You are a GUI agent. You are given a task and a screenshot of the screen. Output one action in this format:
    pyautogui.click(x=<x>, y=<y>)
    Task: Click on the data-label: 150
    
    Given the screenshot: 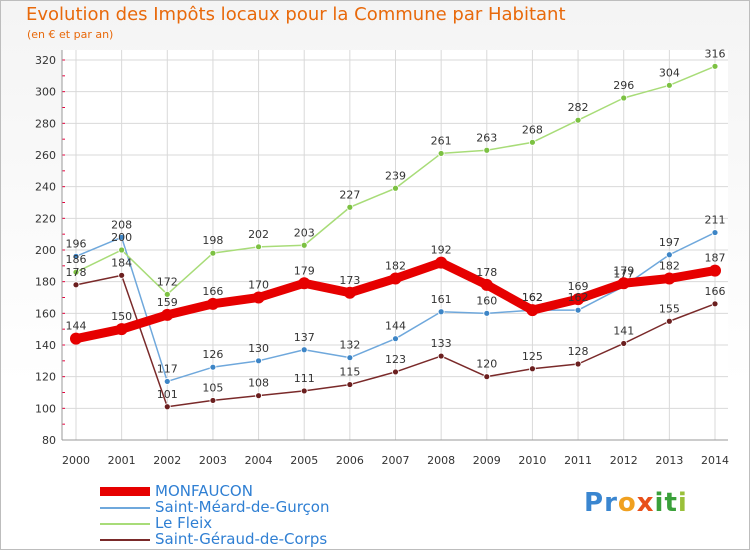 What is the action you would take?
    pyautogui.click(x=121, y=316)
    